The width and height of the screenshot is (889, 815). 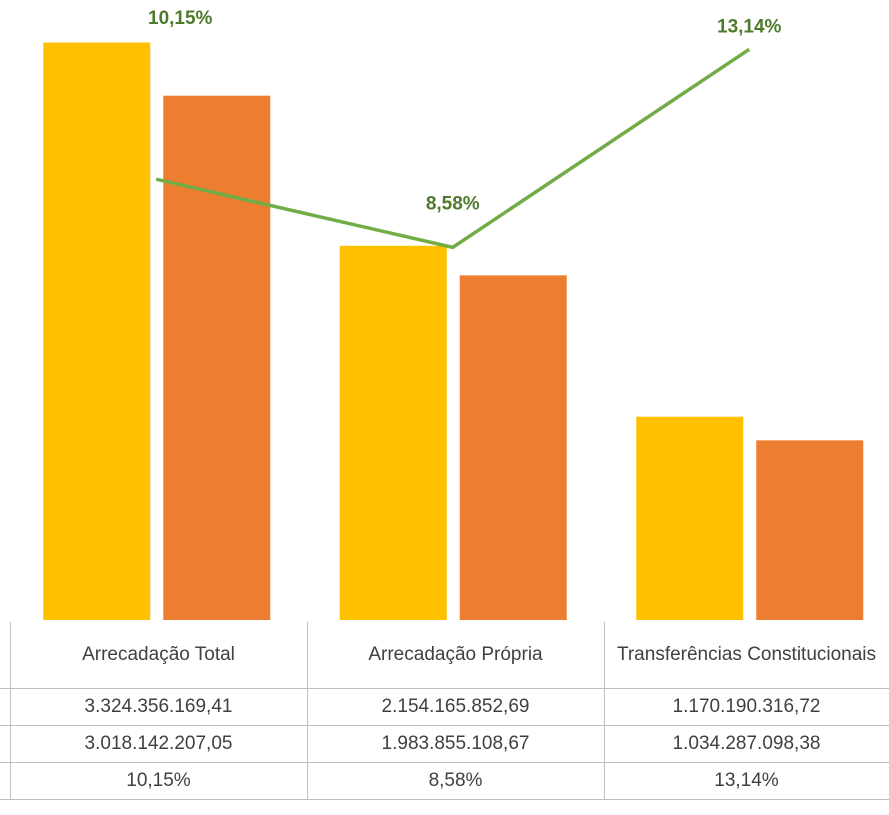 What do you see at coordinates (453, 203) in the screenshot?
I see `data-label: 8,58%` at bounding box center [453, 203].